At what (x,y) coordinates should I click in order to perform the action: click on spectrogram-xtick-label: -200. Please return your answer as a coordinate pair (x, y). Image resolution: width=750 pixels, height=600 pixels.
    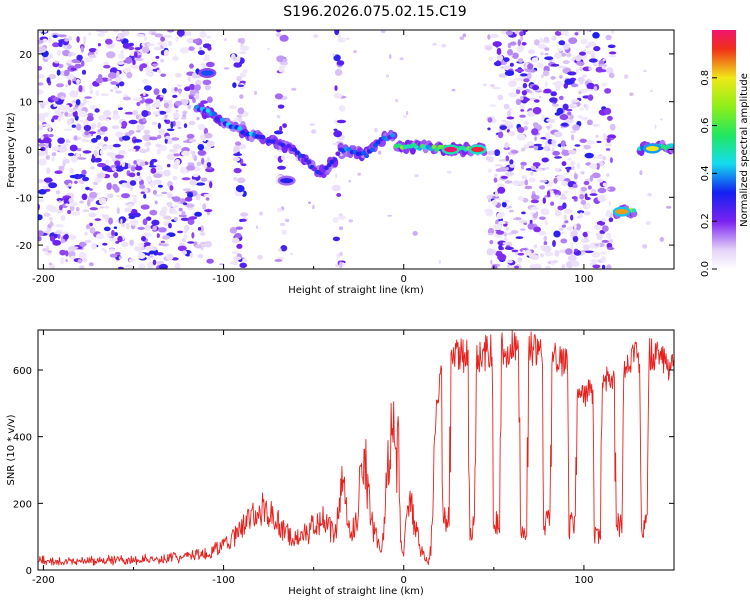
    Looking at the image, I should click on (43, 279).